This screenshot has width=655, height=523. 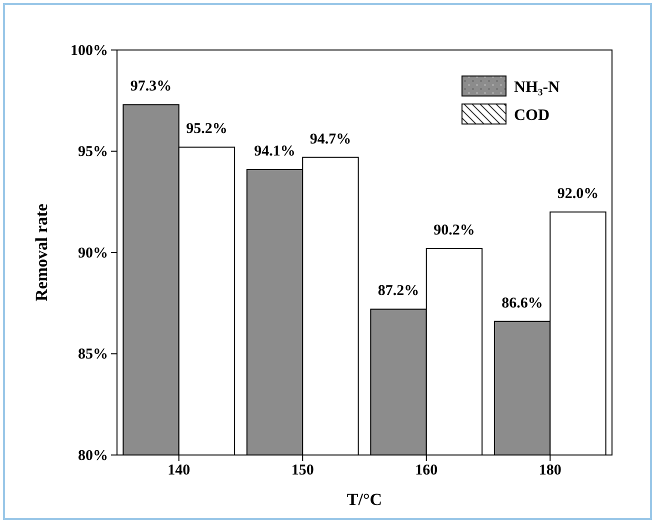 What do you see at coordinates (364, 499) in the screenshot?
I see `x-axis-title: T/°C` at bounding box center [364, 499].